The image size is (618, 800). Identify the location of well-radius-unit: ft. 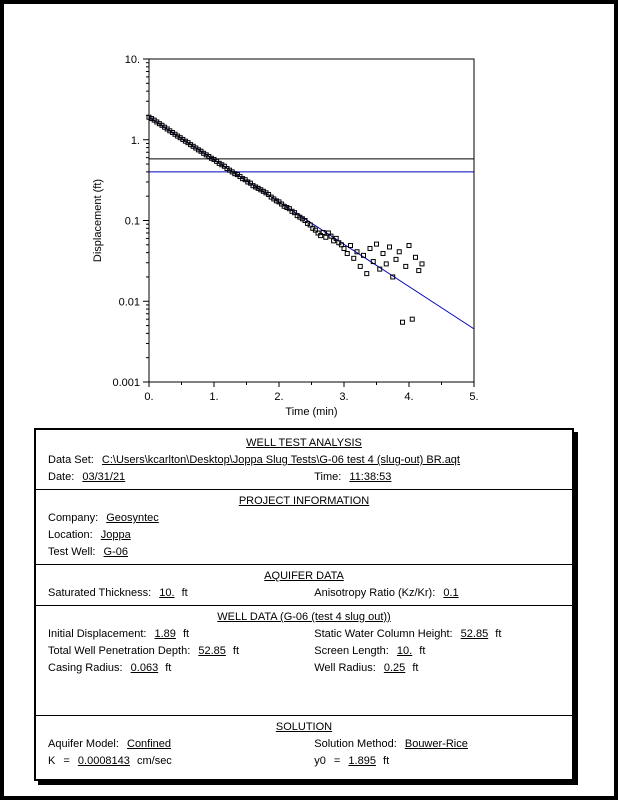
(415, 668).